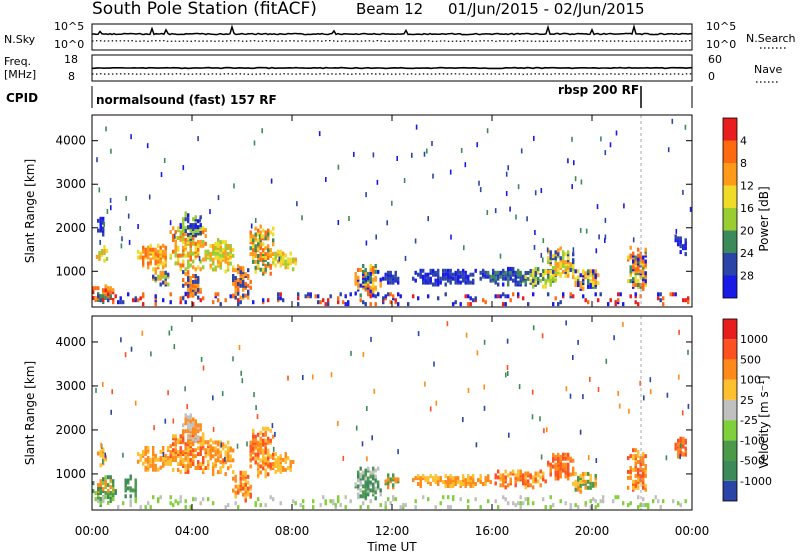 The width and height of the screenshot is (800, 554). I want to click on noise-sky-line, so click(392, 30).